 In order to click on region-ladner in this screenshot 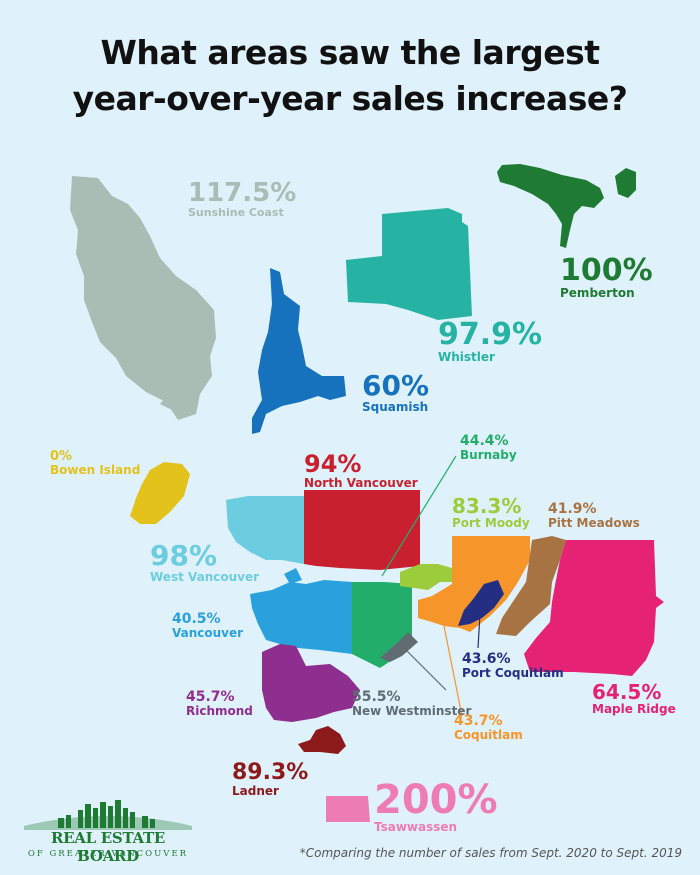, I will do `click(322, 740)`.